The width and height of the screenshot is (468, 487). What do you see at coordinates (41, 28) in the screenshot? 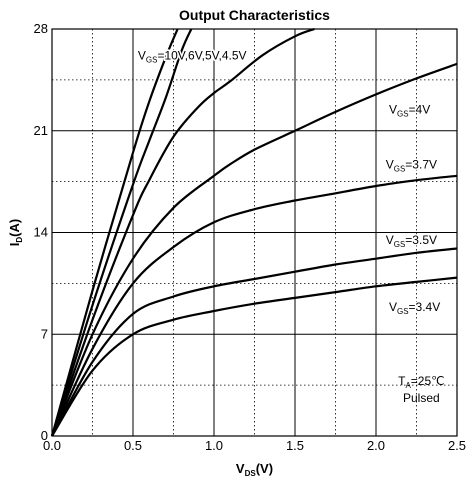
I see `y-tick-label-4: 28` at bounding box center [41, 28].